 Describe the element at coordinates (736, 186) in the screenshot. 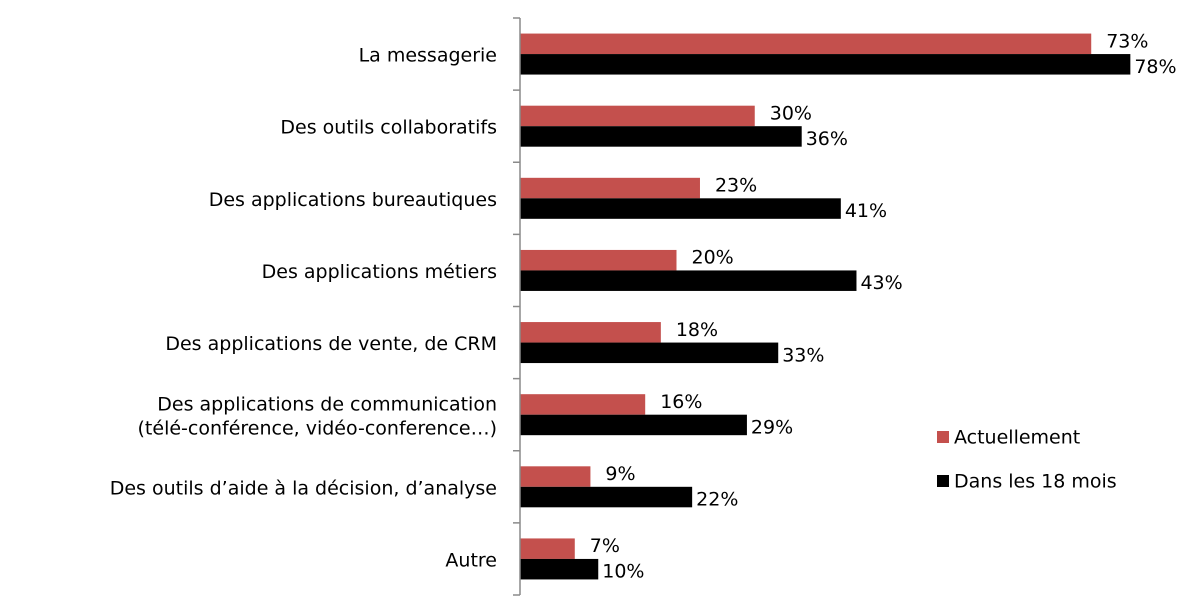

I see `data-label: 23%` at that location.